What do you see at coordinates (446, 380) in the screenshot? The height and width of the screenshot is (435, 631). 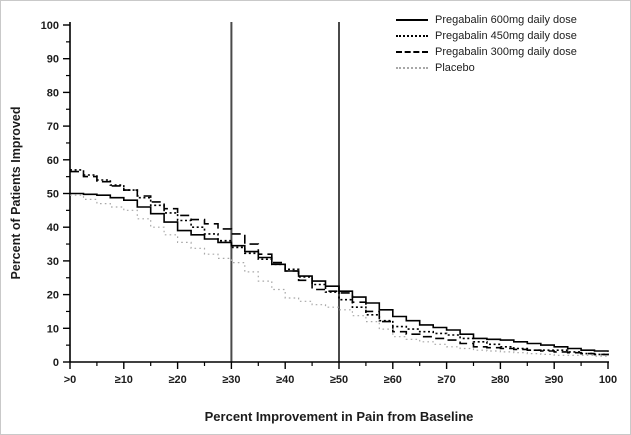 I see `x-tick-label: ≥70` at bounding box center [446, 380].